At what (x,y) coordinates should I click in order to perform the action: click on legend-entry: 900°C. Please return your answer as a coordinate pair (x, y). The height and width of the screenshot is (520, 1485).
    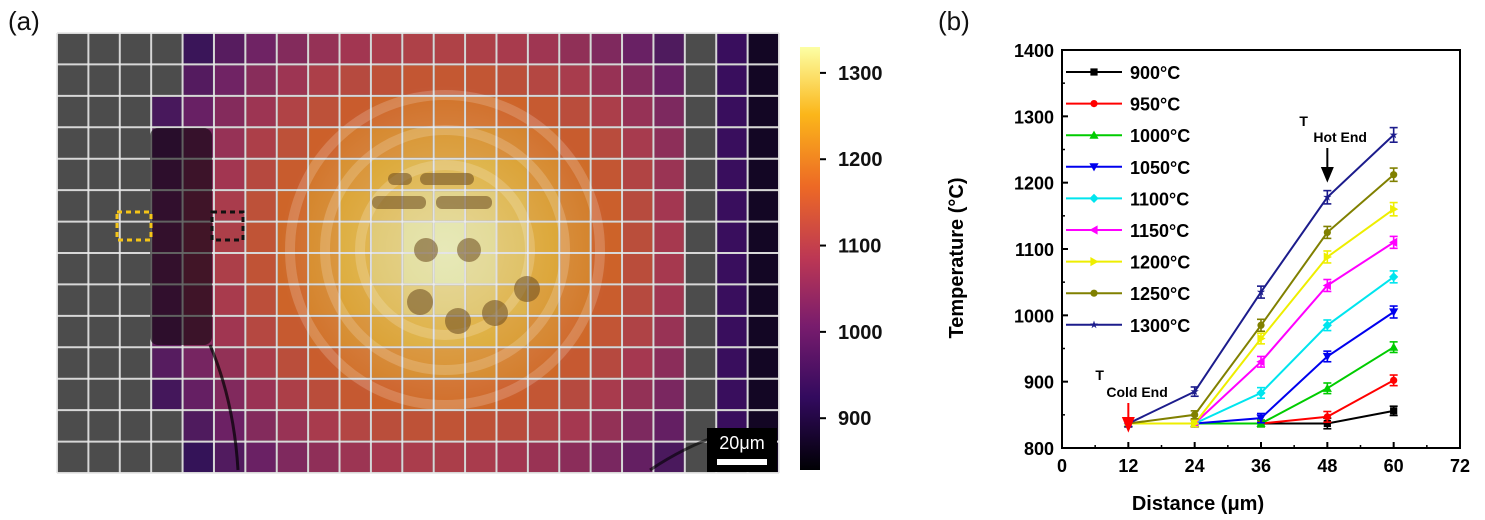
    Looking at the image, I should click on (1123, 73).